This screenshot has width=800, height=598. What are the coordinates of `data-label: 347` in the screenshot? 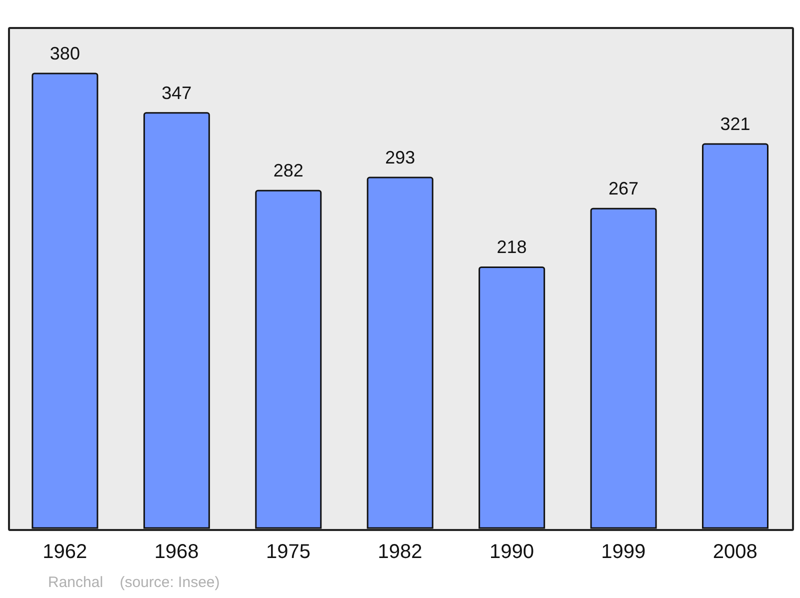 It's located at (177, 92).